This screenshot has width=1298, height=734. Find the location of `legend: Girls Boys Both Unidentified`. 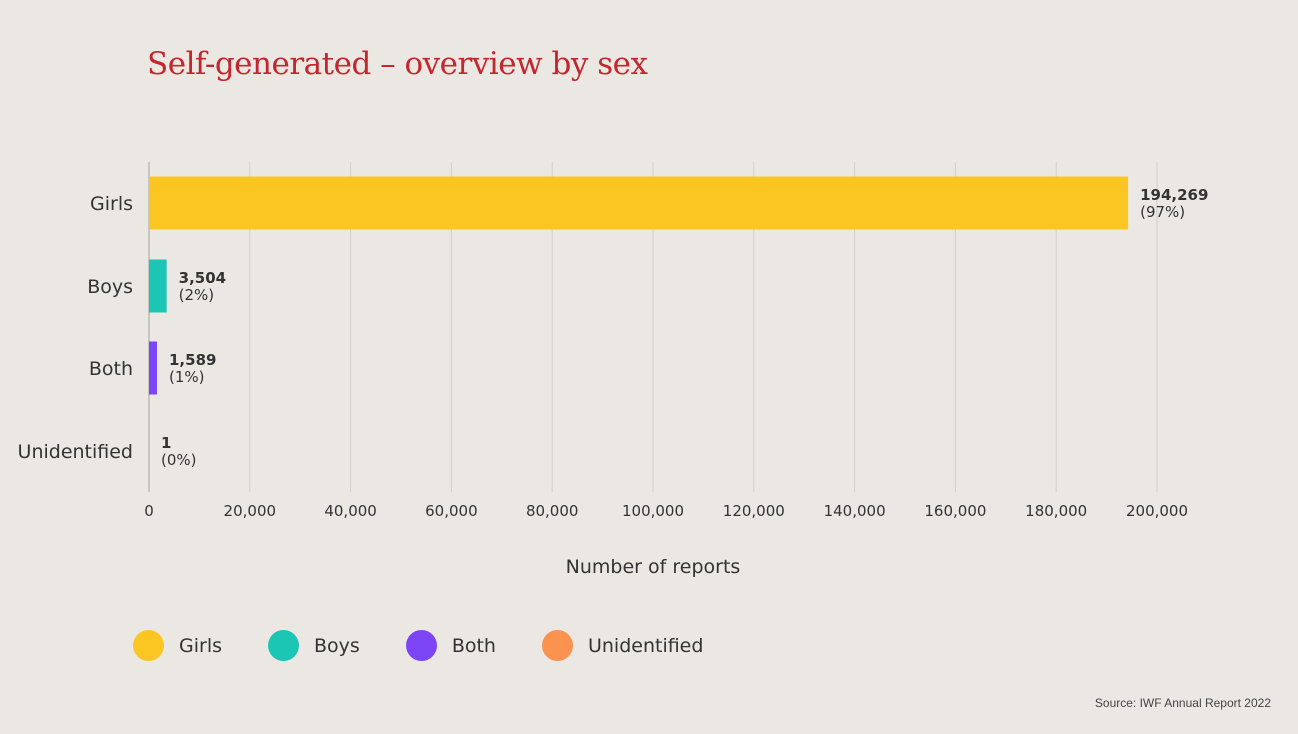

legend: Girls Boys Both Unidentified is located at coordinates (441, 645).